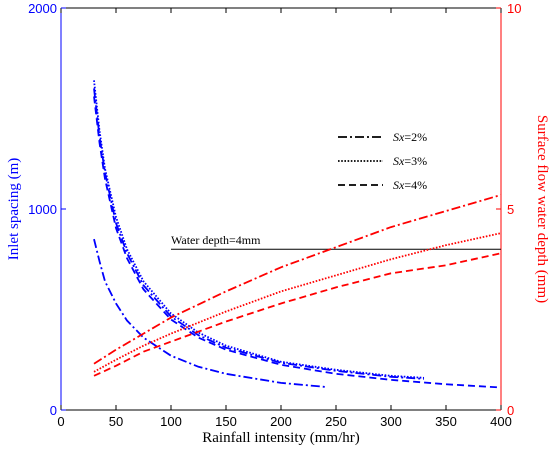 The width and height of the screenshot is (550, 456). I want to click on y-left-tick-label: 1000, so click(42, 209).